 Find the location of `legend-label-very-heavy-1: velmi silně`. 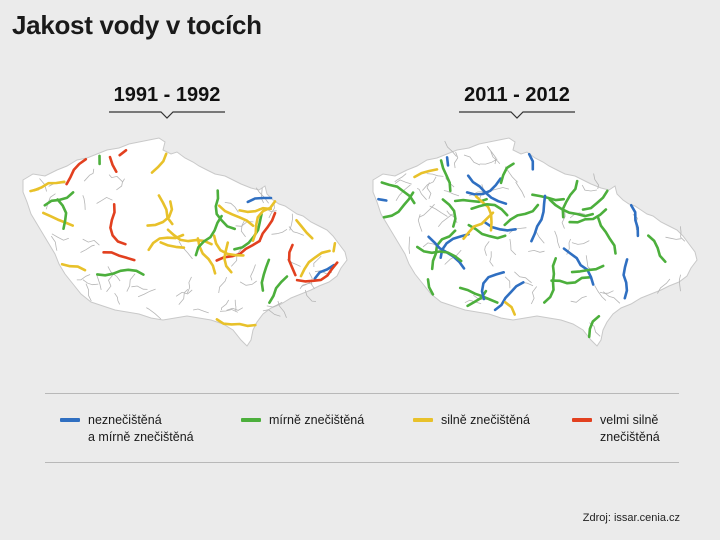

legend-label-very-heavy-1: velmi silně is located at coordinates (629, 420).